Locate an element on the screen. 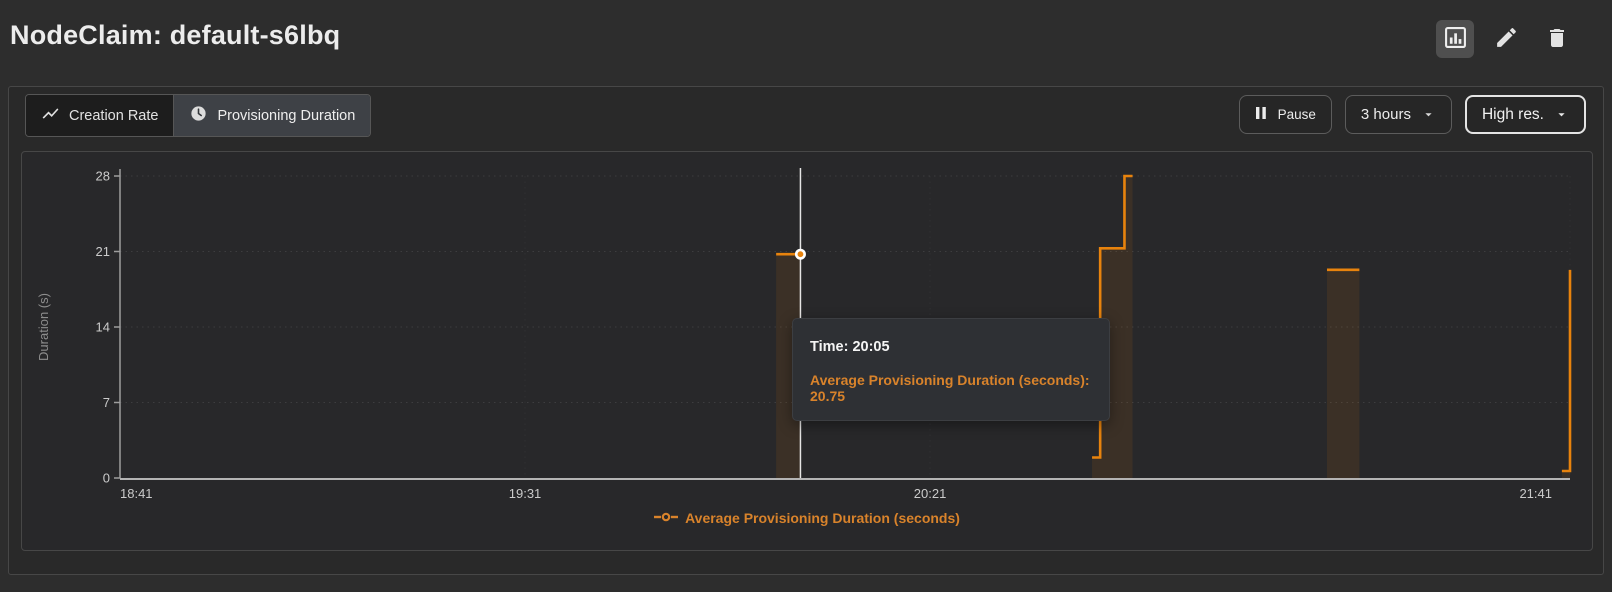 This screenshot has width=1612, height=592. header-actions is located at coordinates (1506, 39).